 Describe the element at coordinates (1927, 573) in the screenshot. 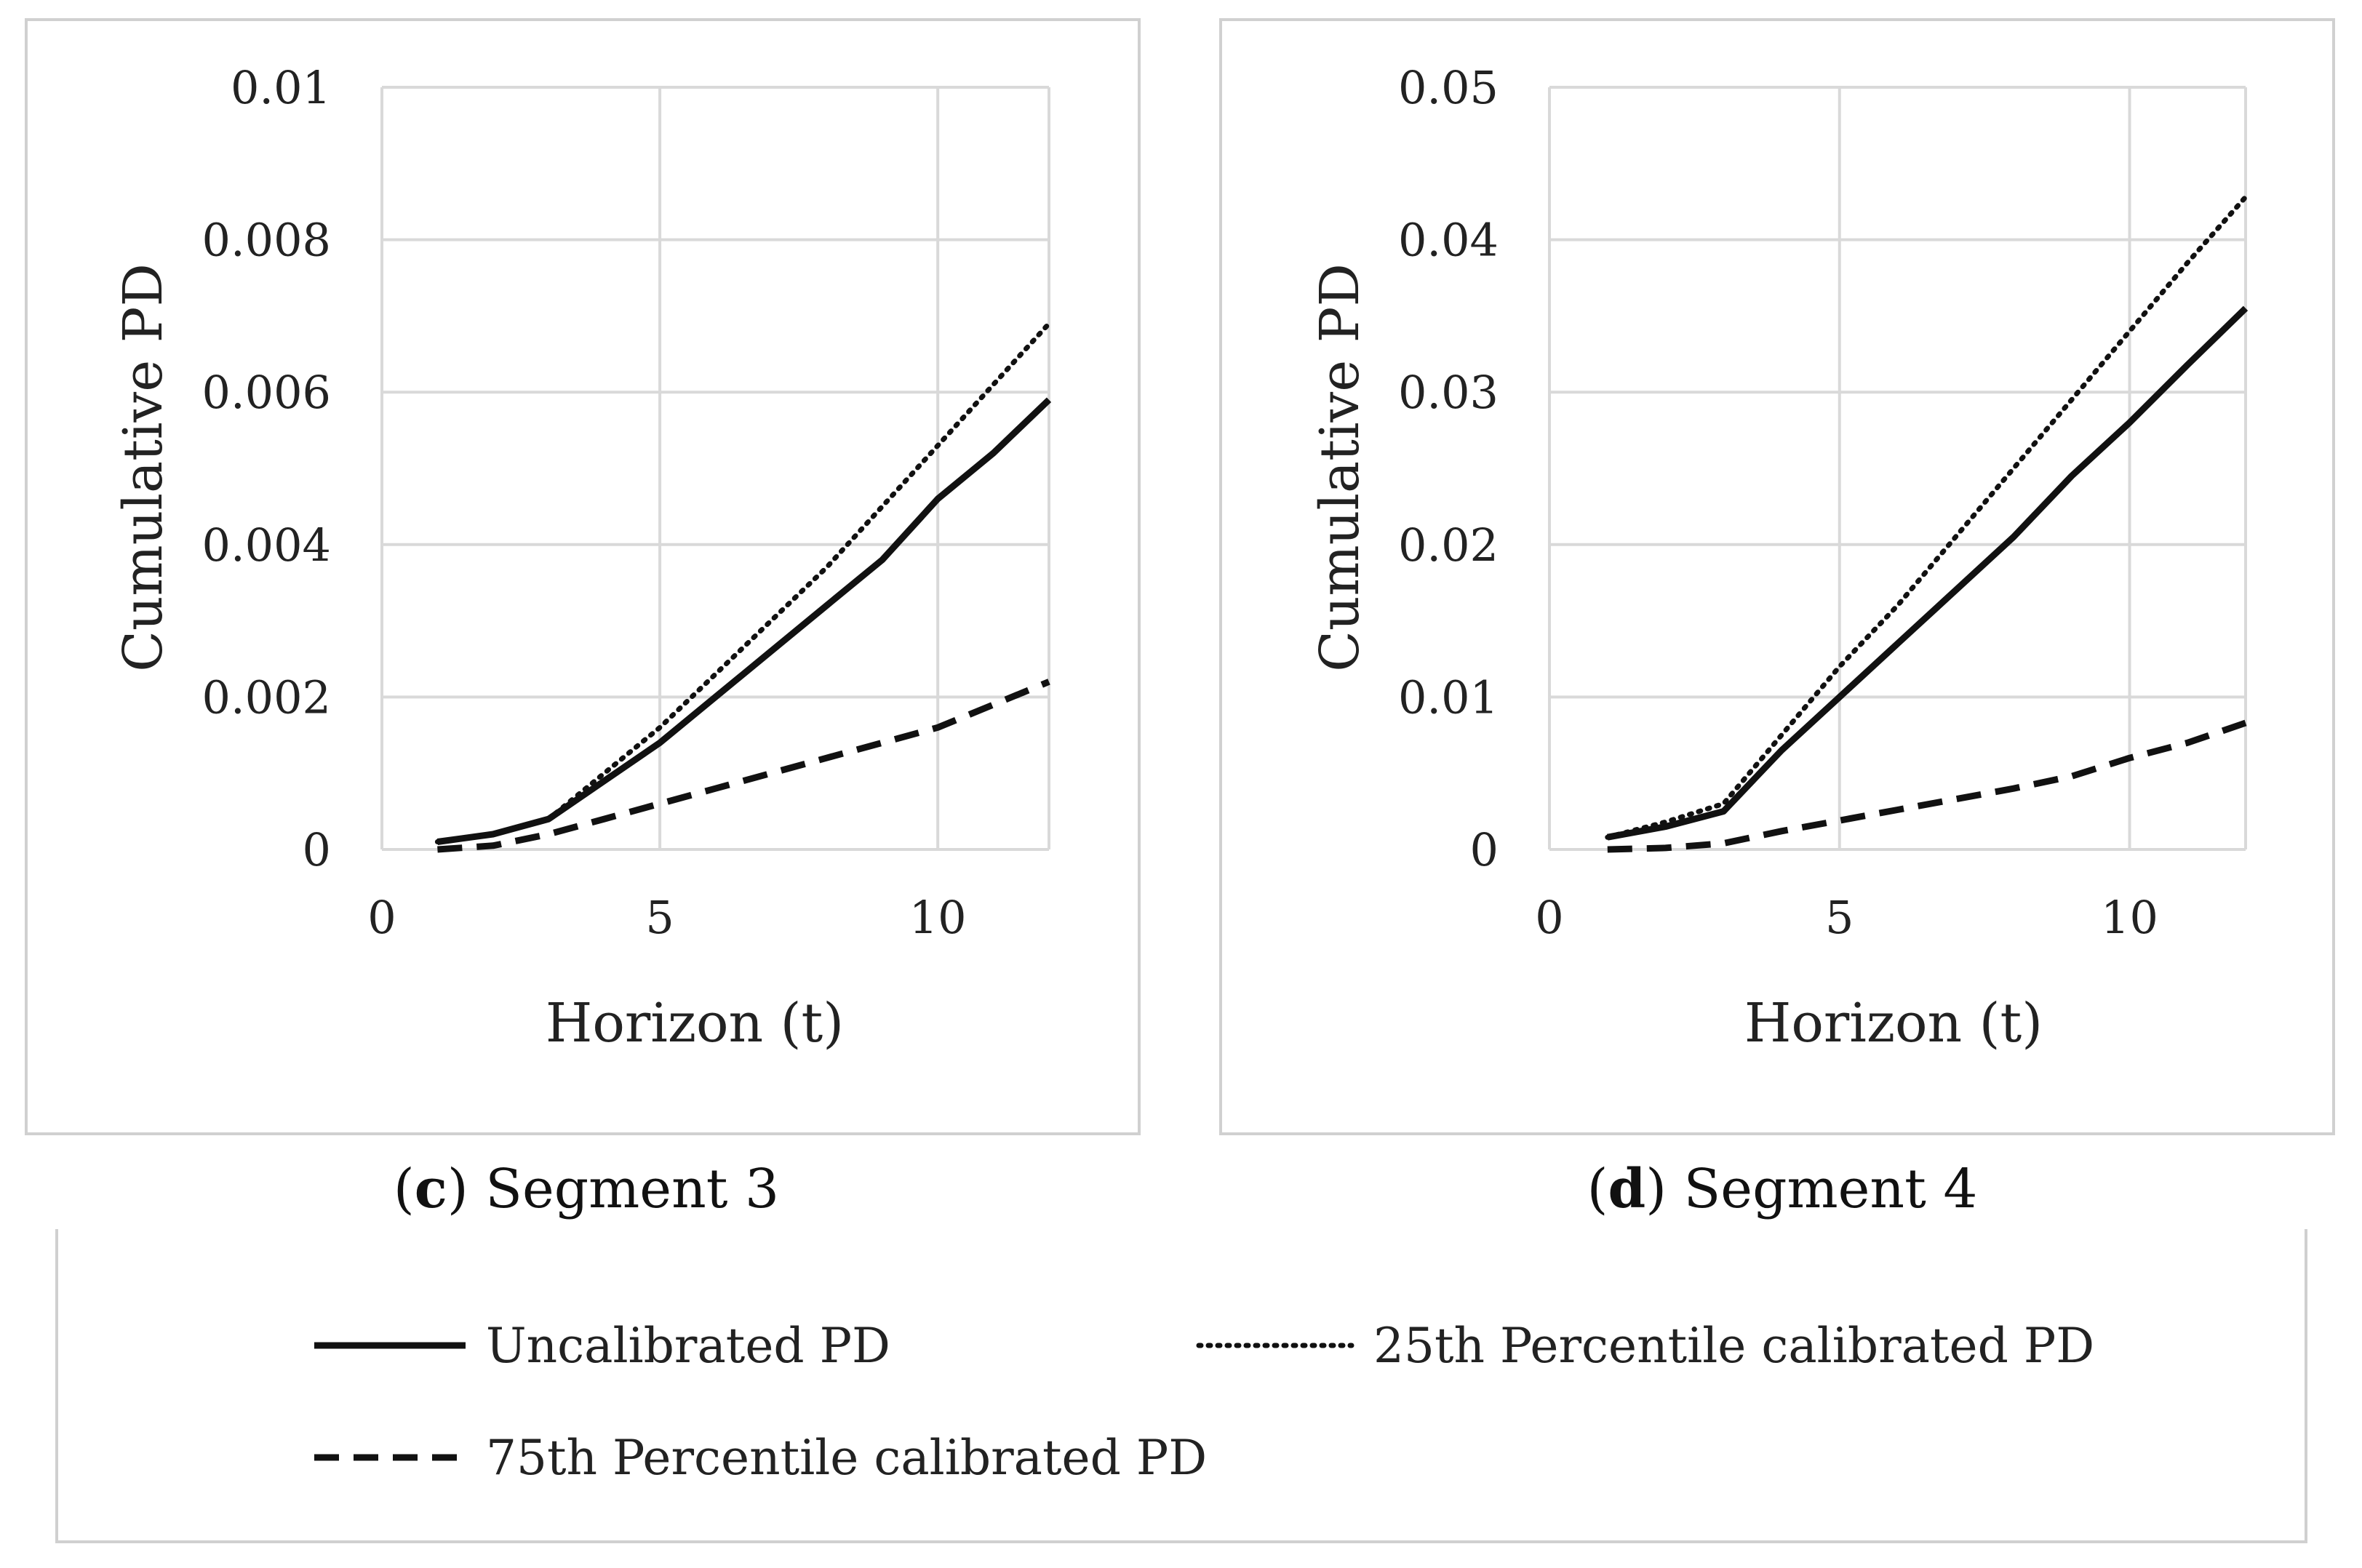

I see `panel-d-series-solid` at that location.